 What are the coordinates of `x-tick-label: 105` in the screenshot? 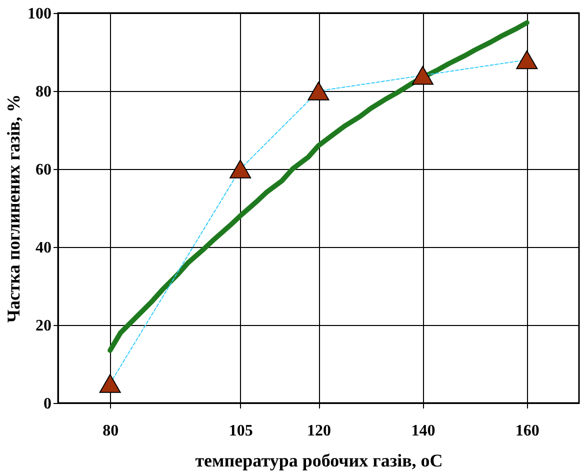 It's located at (240, 431).